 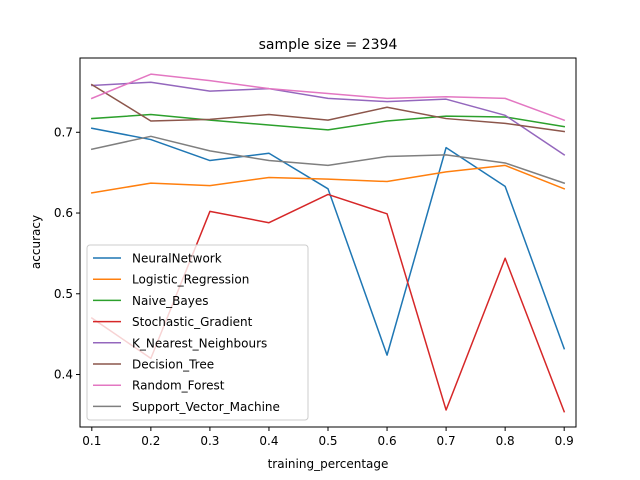 I want to click on legend-label: NeuralNetwork, so click(x=177, y=259).